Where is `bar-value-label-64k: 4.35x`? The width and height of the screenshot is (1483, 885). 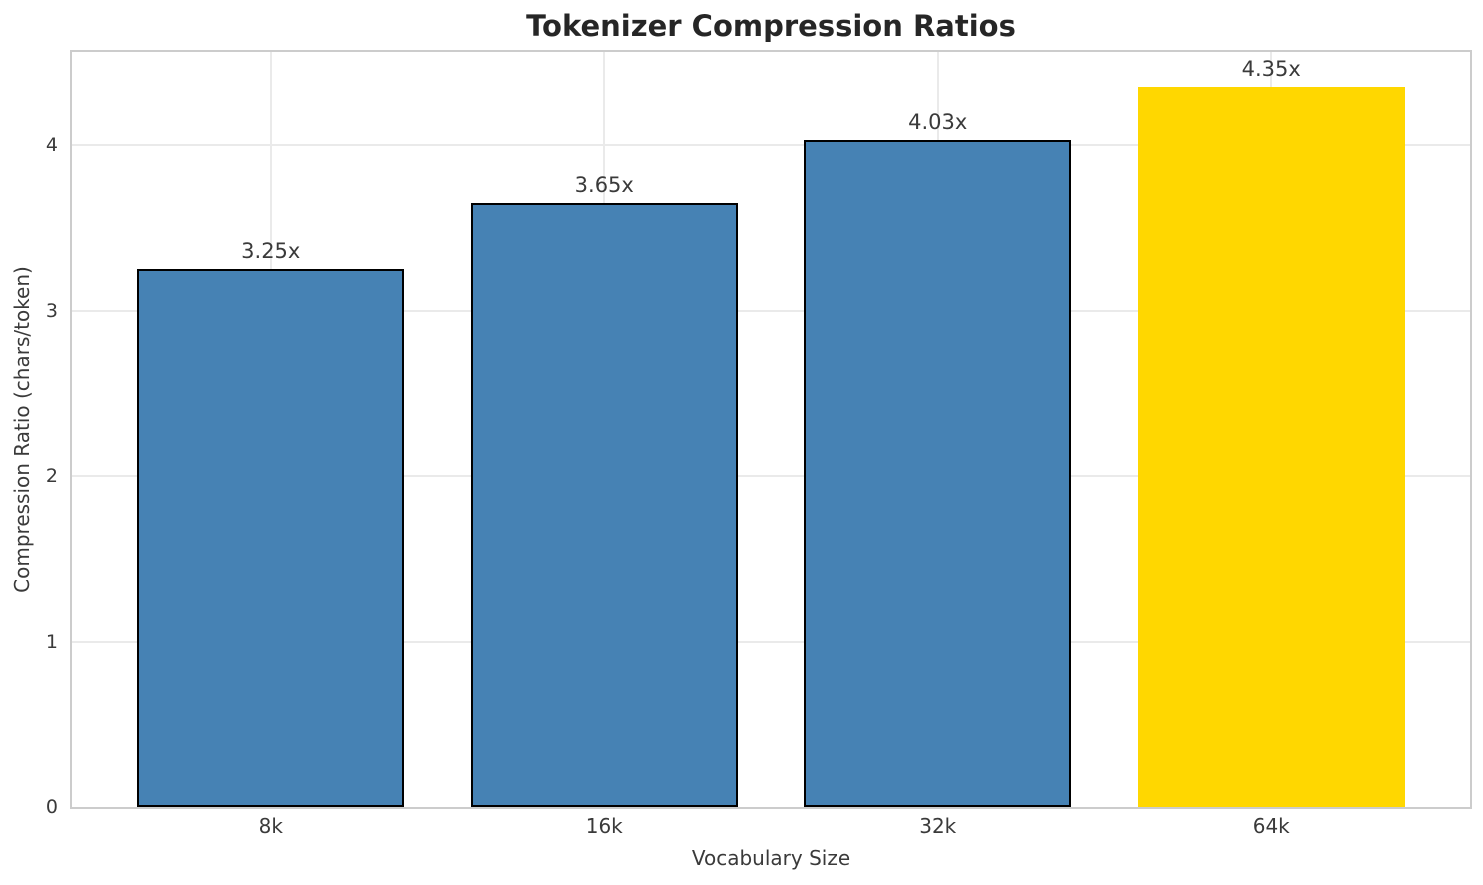
bar-value-label-64k: 4.35x is located at coordinates (1271, 69).